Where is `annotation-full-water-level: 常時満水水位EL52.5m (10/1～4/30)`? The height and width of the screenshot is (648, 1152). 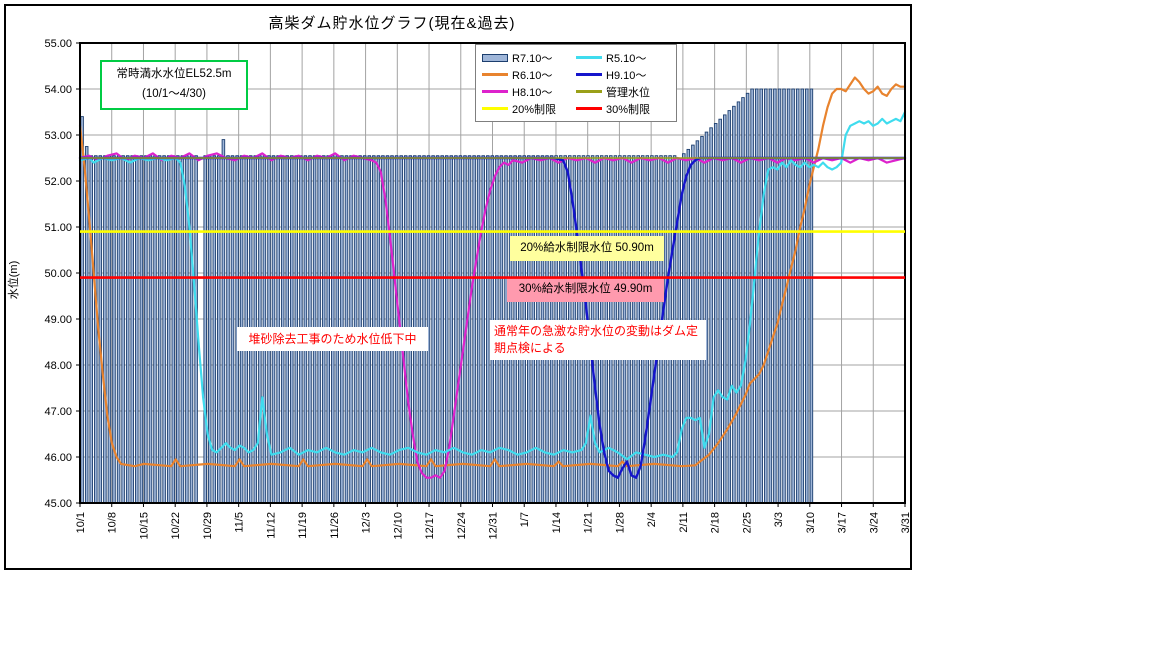
annotation-full-water-level: 常時満水水位EL52.5m (10/1～4/30) is located at coordinates (174, 85).